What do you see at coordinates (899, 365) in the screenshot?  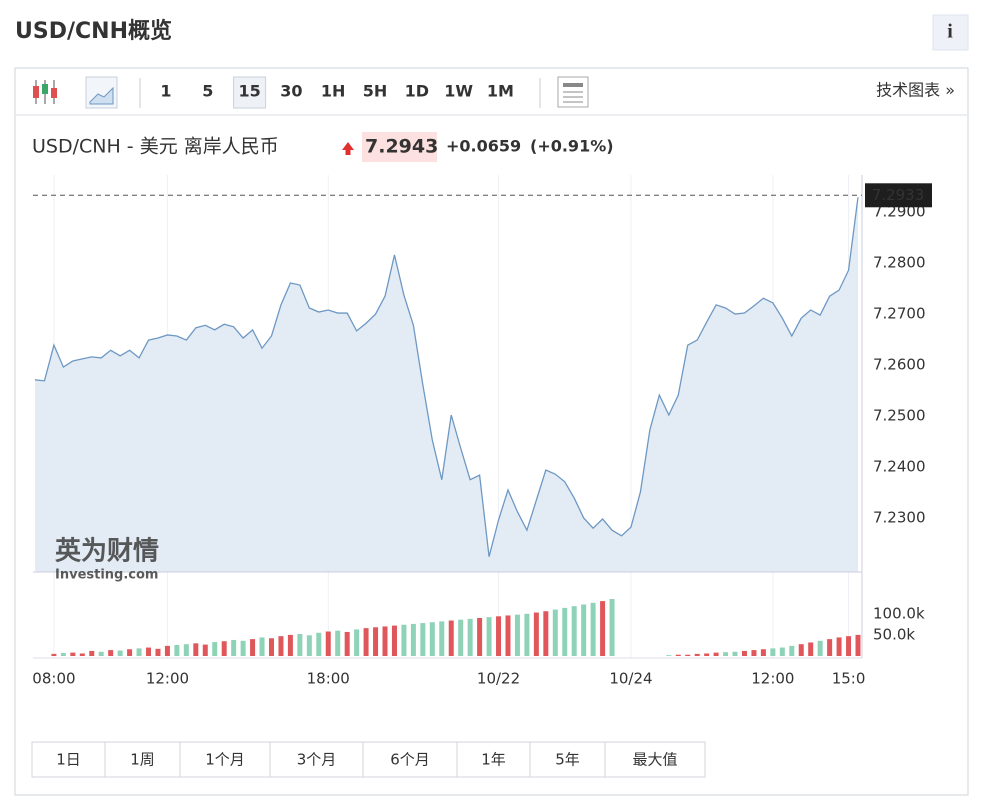 I see `y-tick-label: 7.2600` at bounding box center [899, 365].